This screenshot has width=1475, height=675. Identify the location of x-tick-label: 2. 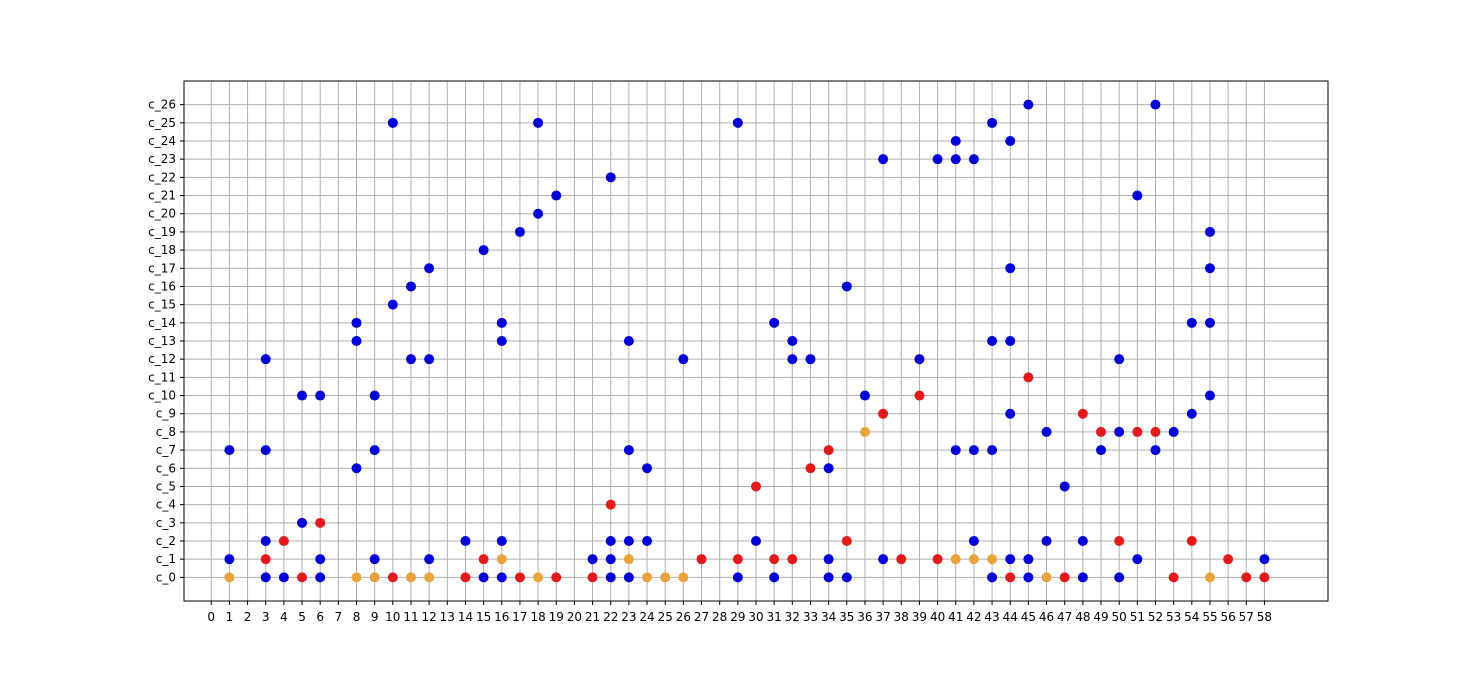
(248, 617).